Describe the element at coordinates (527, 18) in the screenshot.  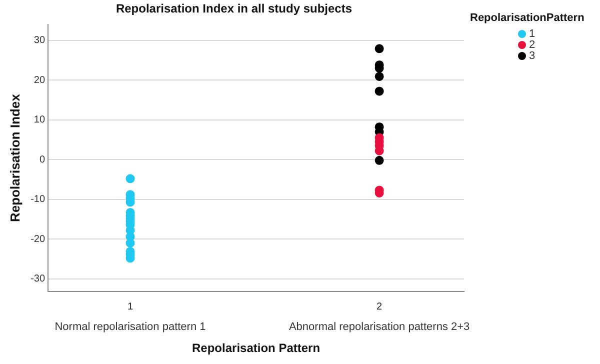
I see `legend-title: RepolarisationPattern` at that location.